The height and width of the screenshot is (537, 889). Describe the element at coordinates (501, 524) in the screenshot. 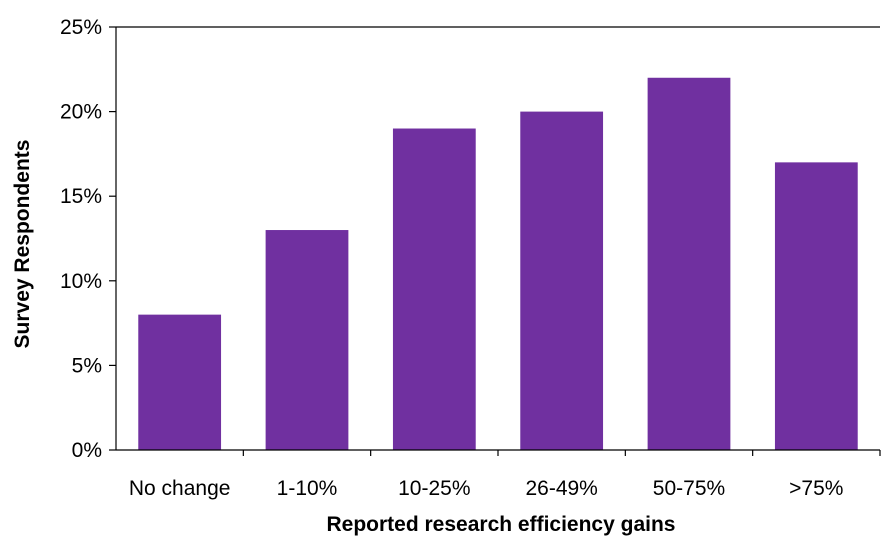

I see `x-axis-title: Reported research efficiency gains` at that location.